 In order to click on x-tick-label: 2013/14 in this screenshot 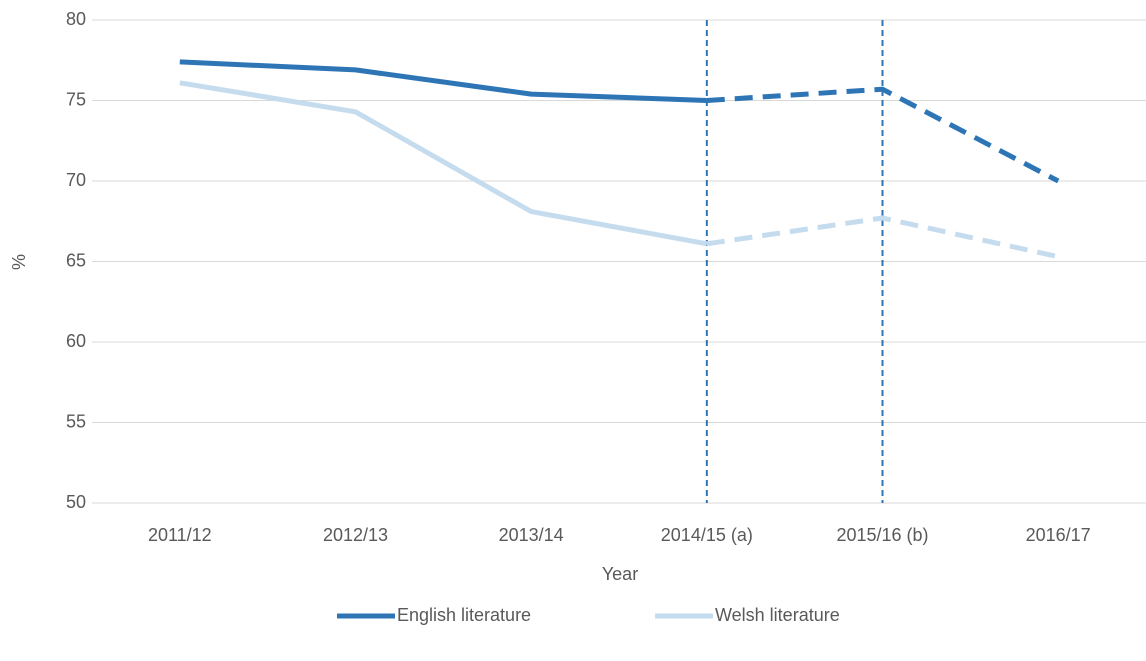, I will do `click(531, 535)`.